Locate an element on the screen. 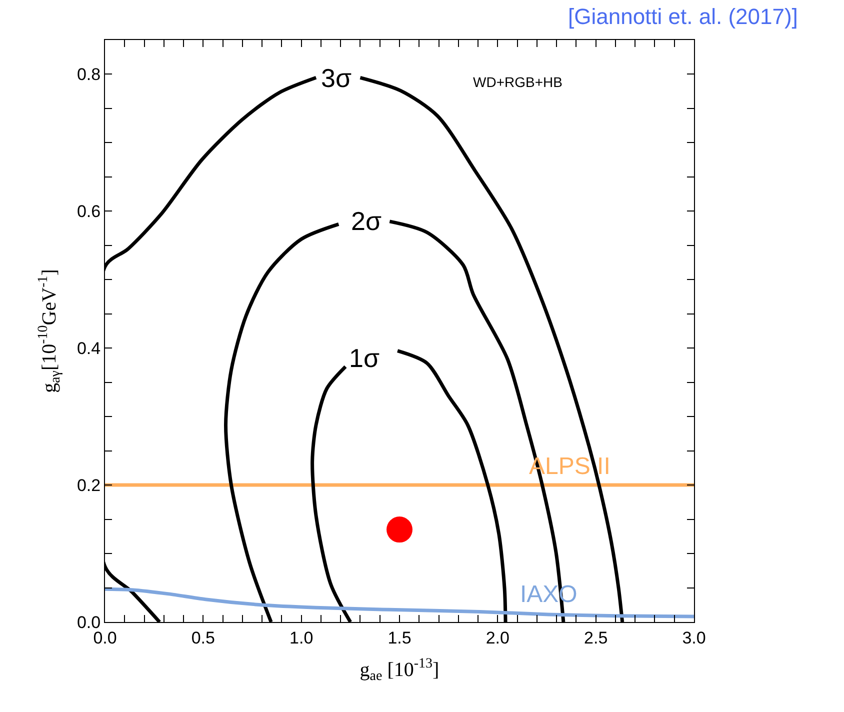  x-tick-label: 1.0 is located at coordinates (302, 638).